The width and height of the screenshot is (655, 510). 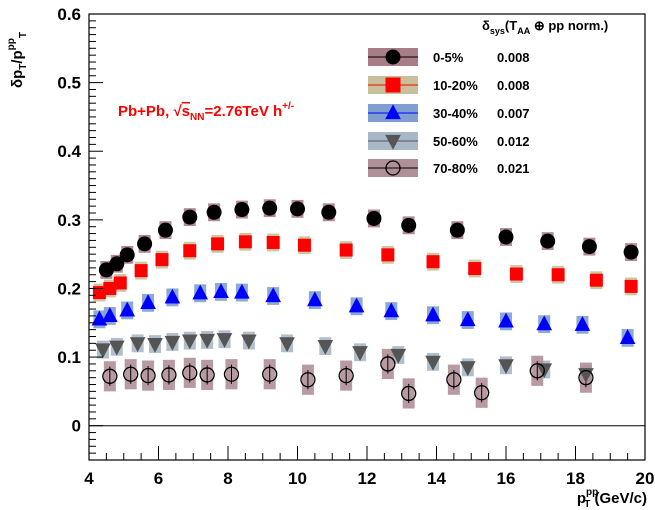 I want to click on x-tick-label: 20, so click(x=645, y=478).